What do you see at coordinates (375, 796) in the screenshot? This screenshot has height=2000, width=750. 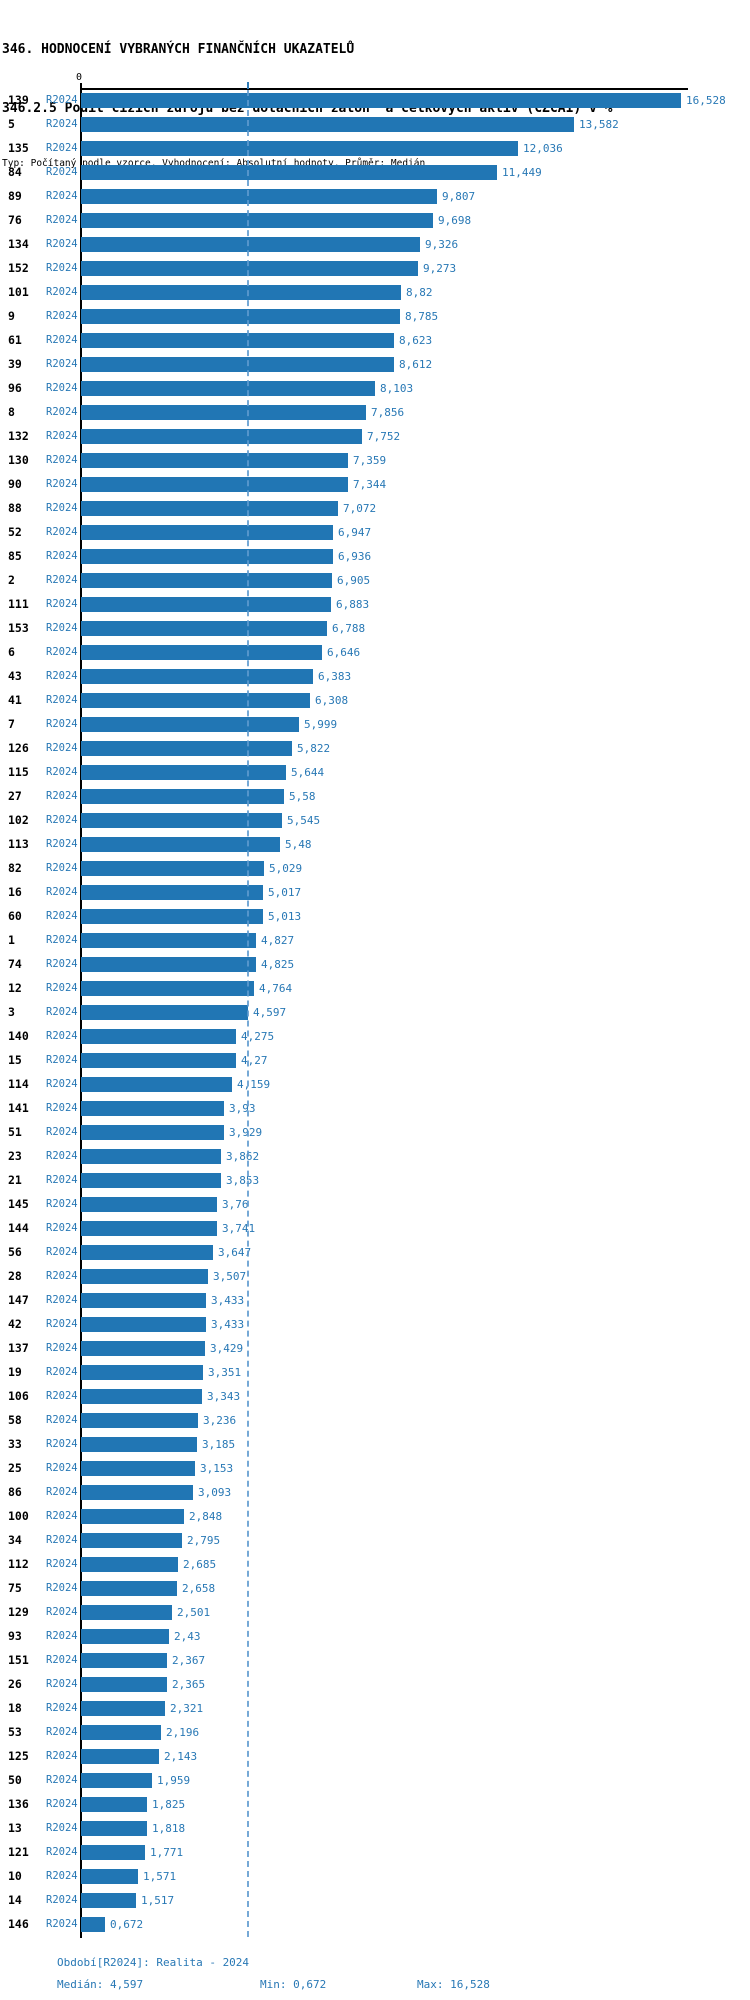 I see `bar-row: 27 R2024 5,58` at bounding box center [375, 796].